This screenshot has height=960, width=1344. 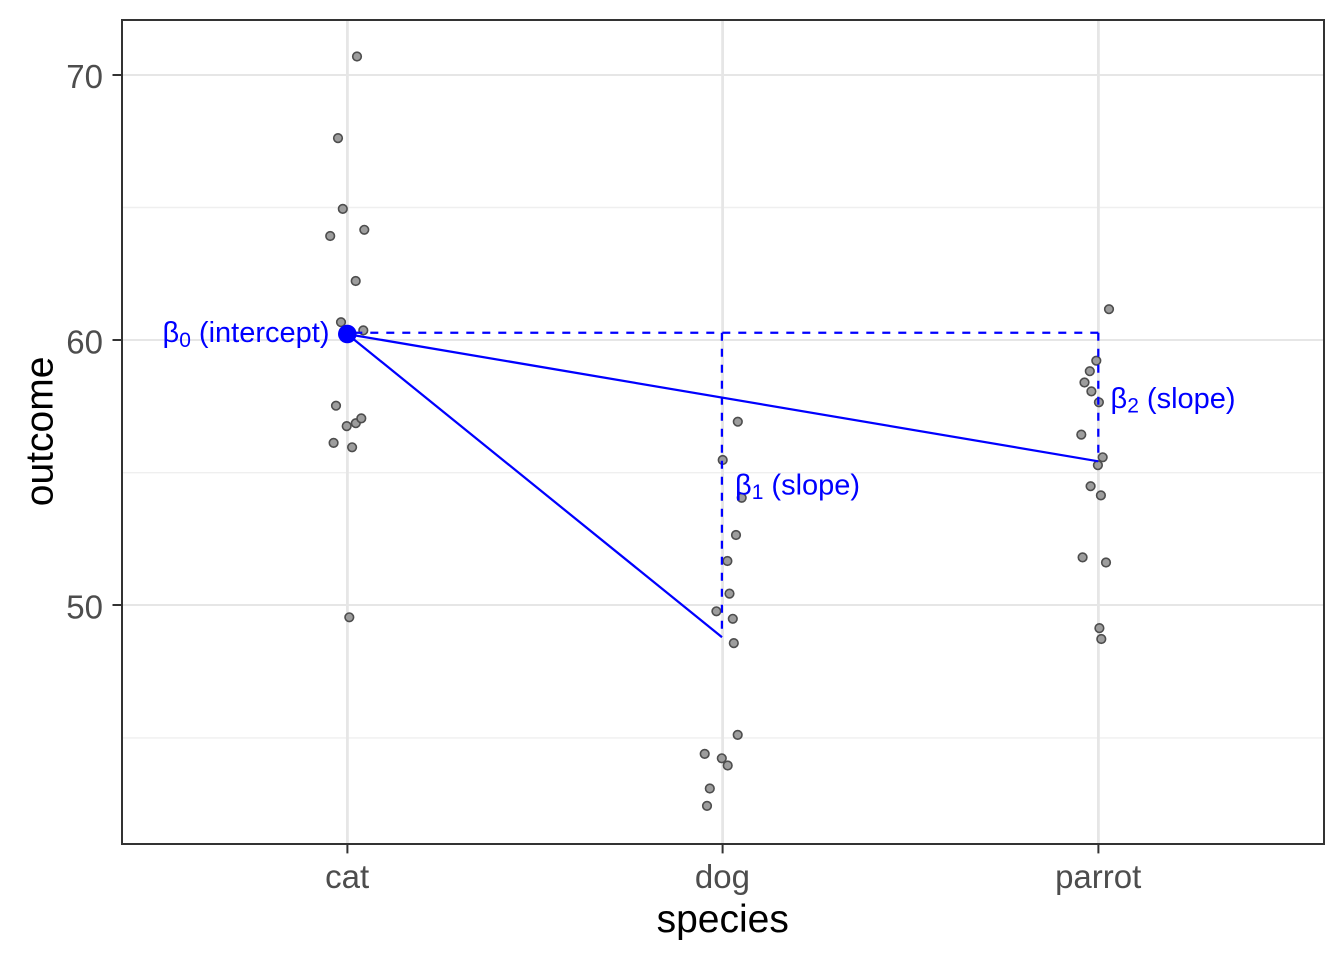 I want to click on svg-text: 50, so click(x=84, y=607).